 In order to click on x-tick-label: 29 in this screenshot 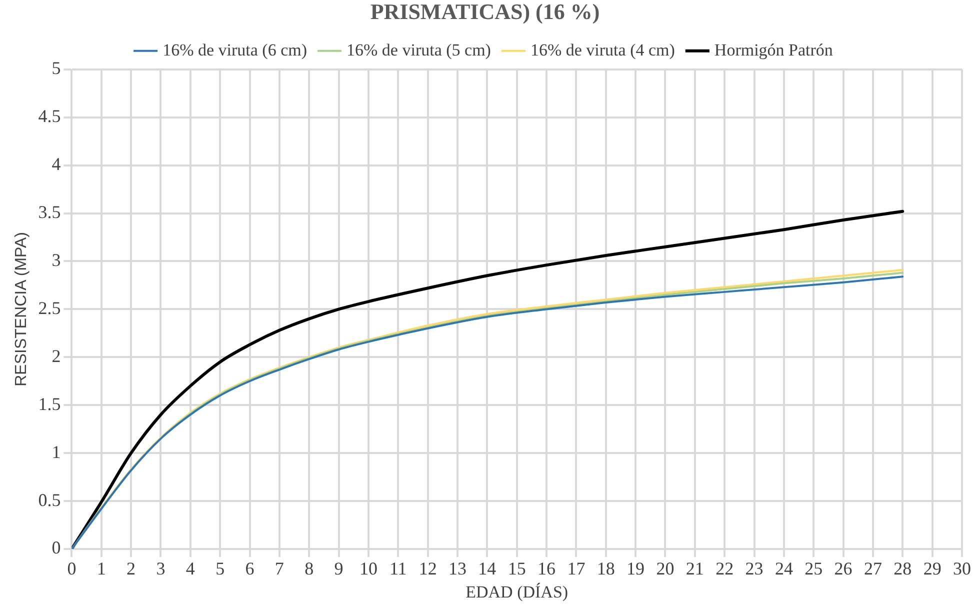, I will do `click(932, 568)`.